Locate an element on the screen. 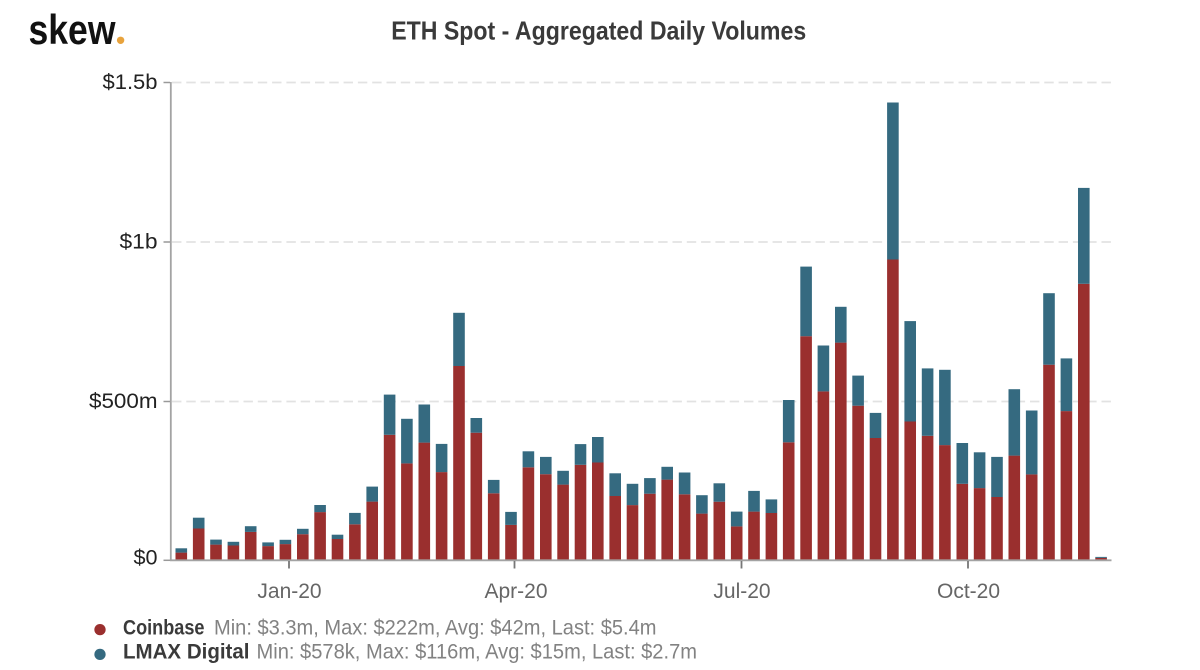  svg-text: Jul-20 is located at coordinates (741, 591).